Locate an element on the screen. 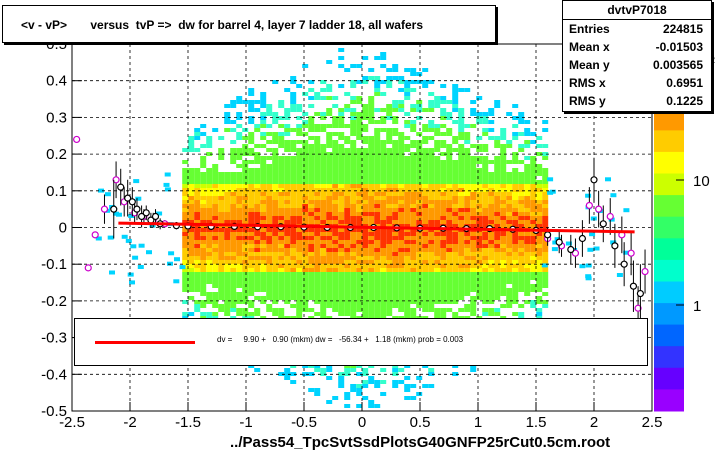 This screenshot has width=721, height=455. black-profile-point is located at coordinates (571, 249).